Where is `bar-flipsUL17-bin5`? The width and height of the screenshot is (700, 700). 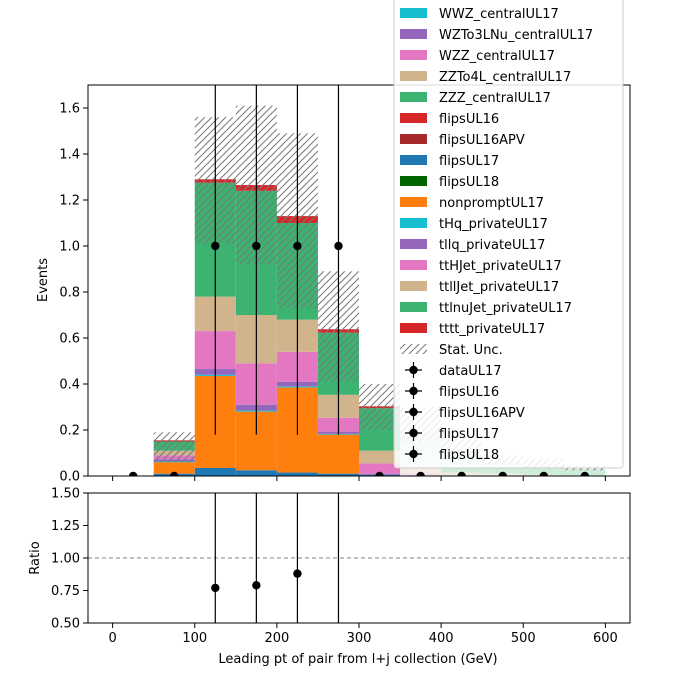 bar-flipsUL17-bin5 is located at coordinates (338, 474).